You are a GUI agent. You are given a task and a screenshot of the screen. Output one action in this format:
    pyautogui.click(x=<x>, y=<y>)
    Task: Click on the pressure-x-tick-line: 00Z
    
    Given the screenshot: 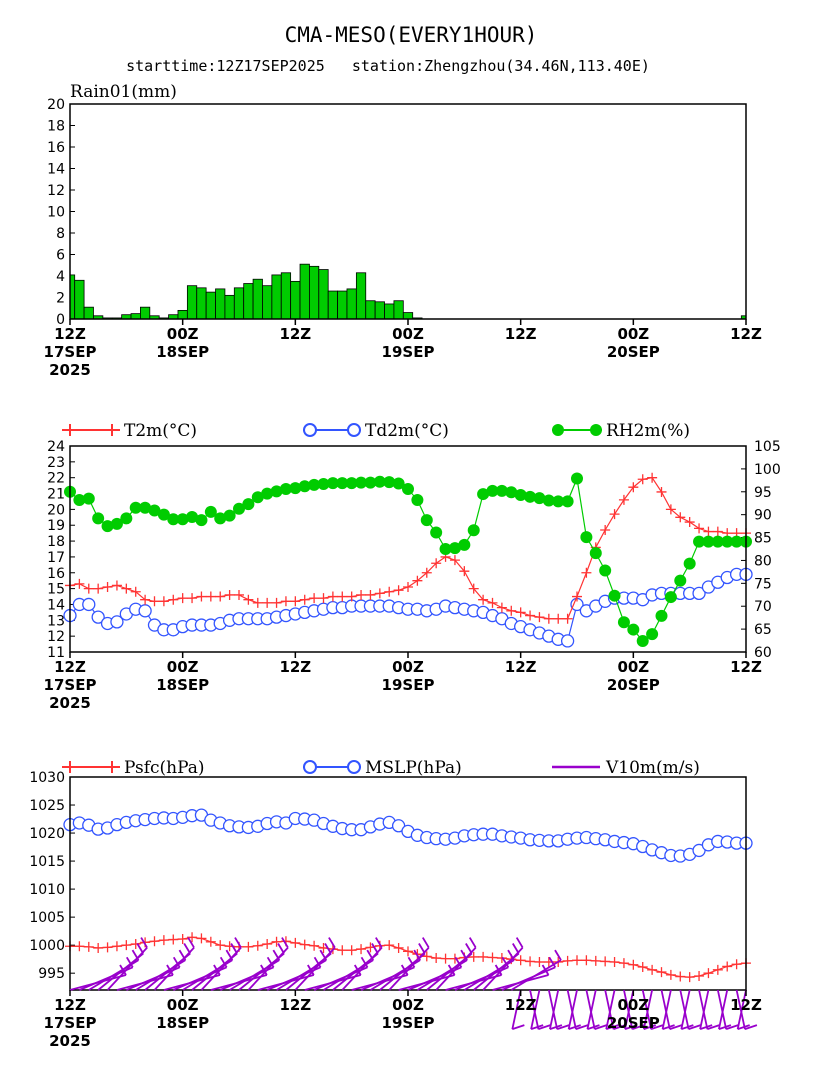 What is the action you would take?
    pyautogui.click(x=183, y=1005)
    